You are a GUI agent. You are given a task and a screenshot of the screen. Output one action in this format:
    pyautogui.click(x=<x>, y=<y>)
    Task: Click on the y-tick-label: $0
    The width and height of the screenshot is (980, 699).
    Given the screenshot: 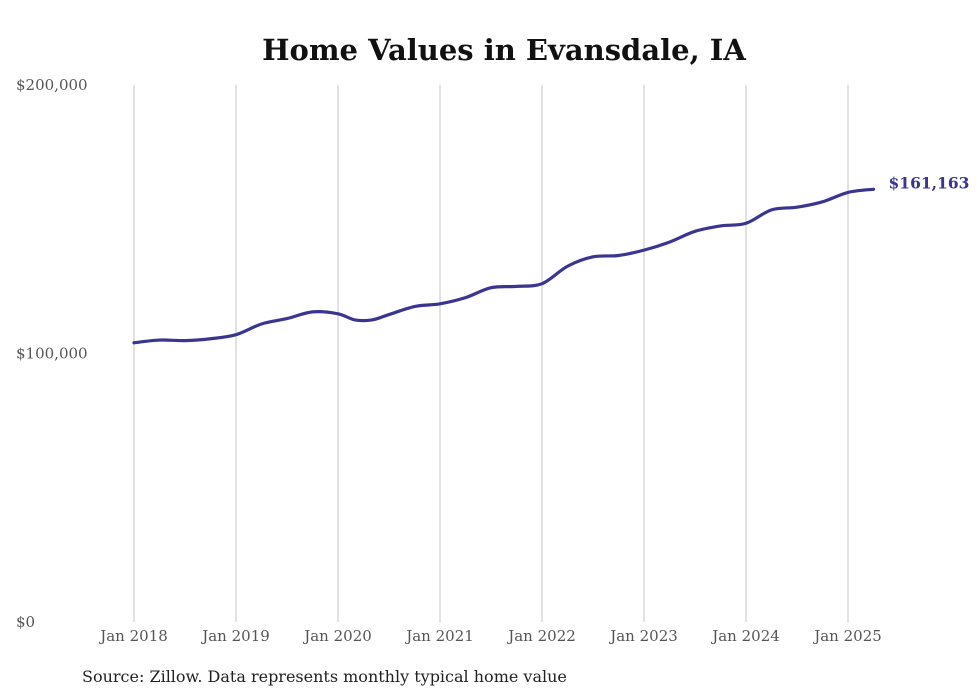 What is the action you would take?
    pyautogui.click(x=25, y=622)
    